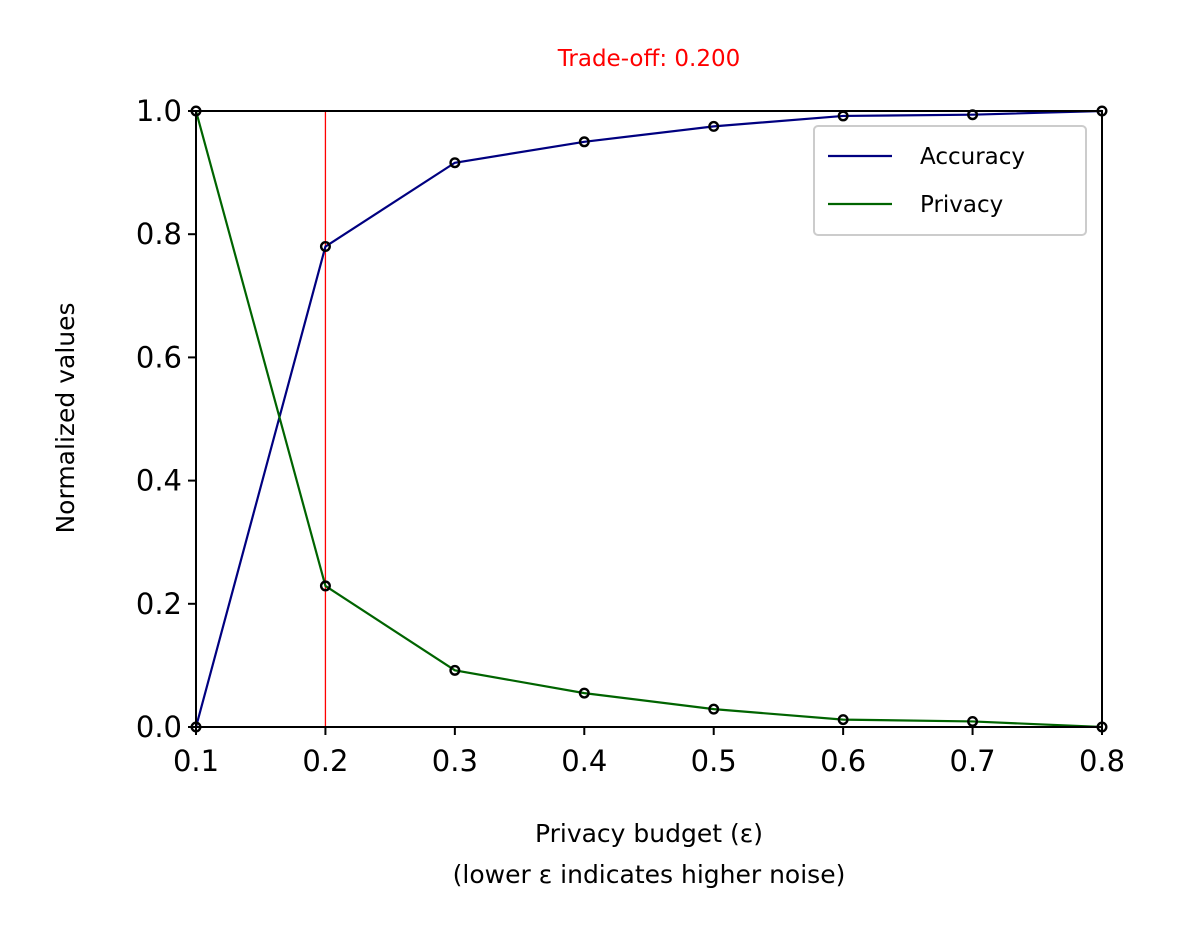 This screenshot has width=1181, height=944. I want to click on x-tick-label: 0.1, so click(196, 761).